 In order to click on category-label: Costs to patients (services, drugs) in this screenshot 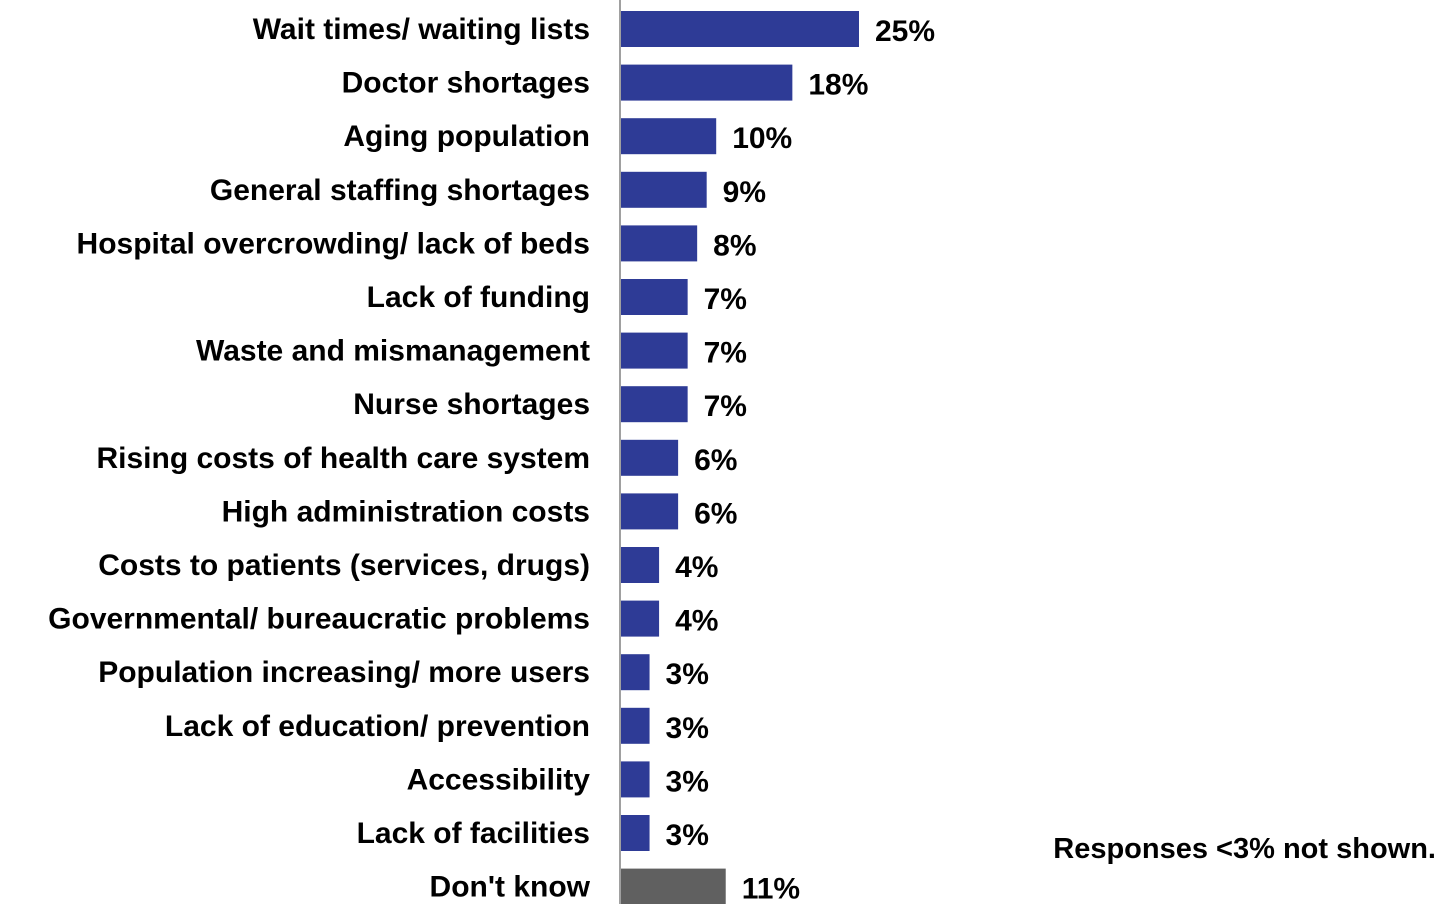, I will do `click(344, 565)`.